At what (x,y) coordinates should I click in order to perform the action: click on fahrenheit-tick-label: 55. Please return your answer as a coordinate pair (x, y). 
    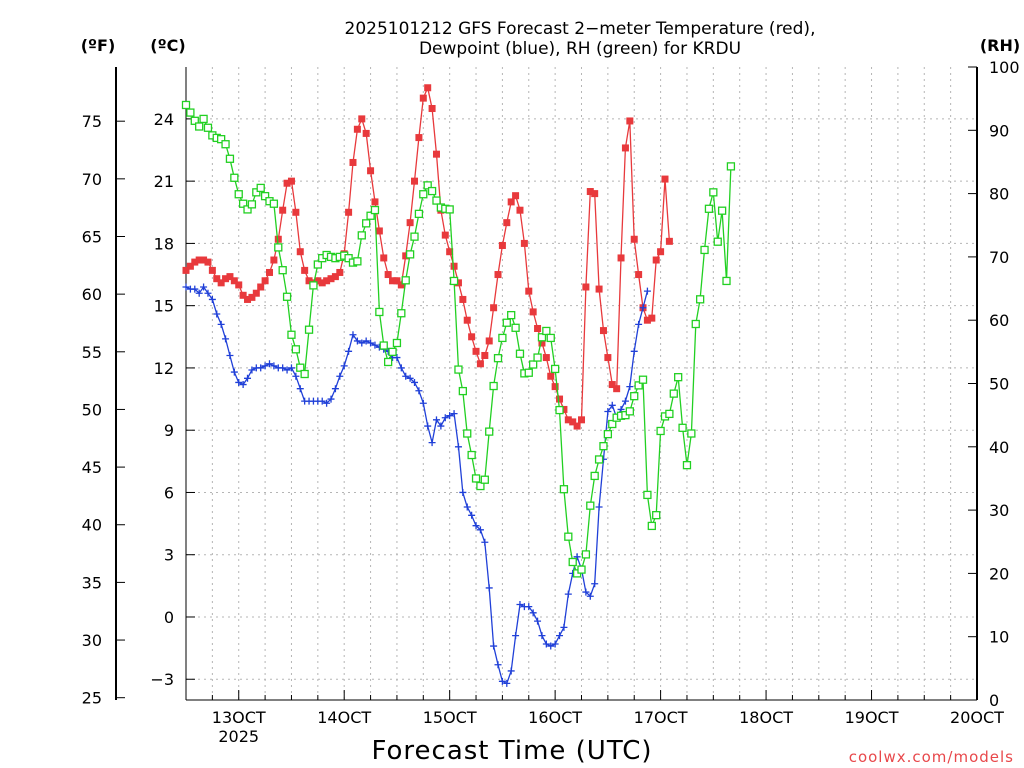
    Looking at the image, I should click on (92, 352).